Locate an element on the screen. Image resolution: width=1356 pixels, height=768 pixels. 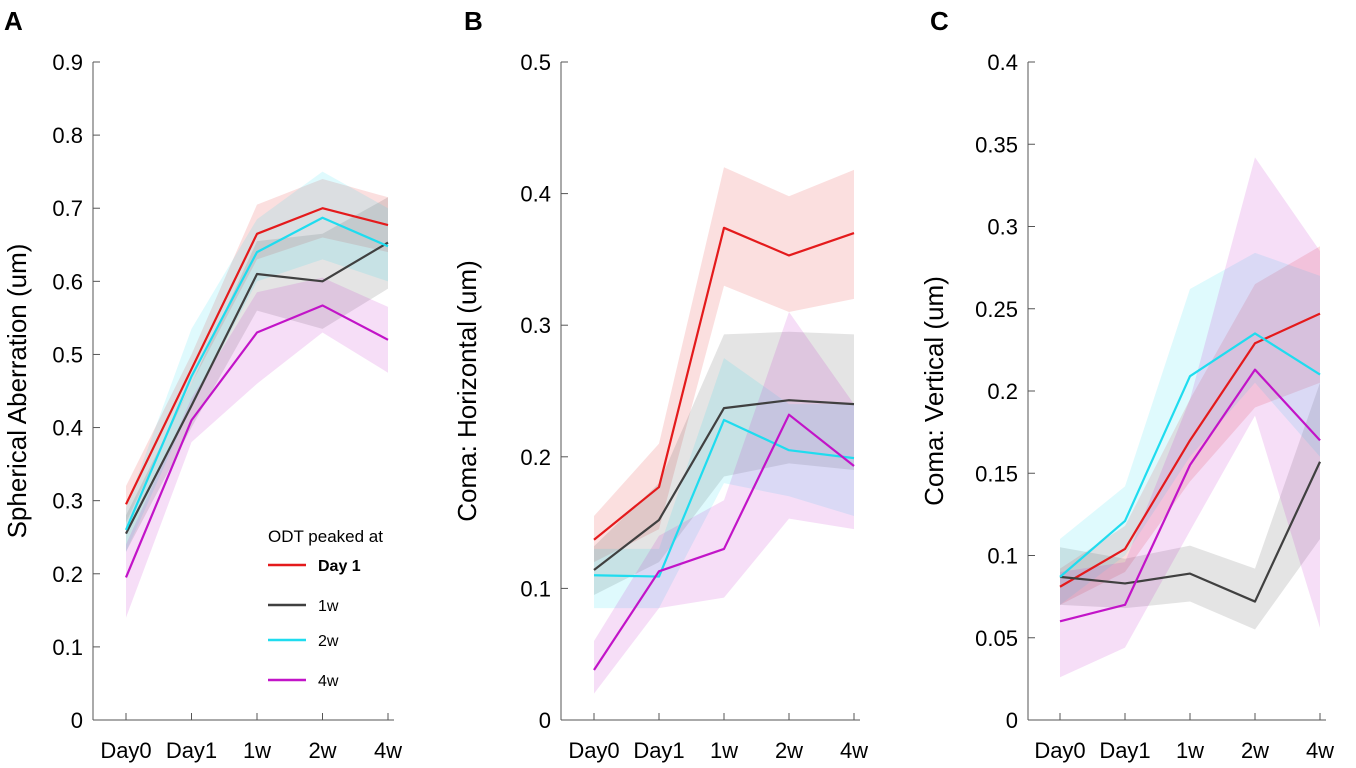
legend: ODT peaked at Day 1 1w 2w 4w is located at coordinates (325, 608).